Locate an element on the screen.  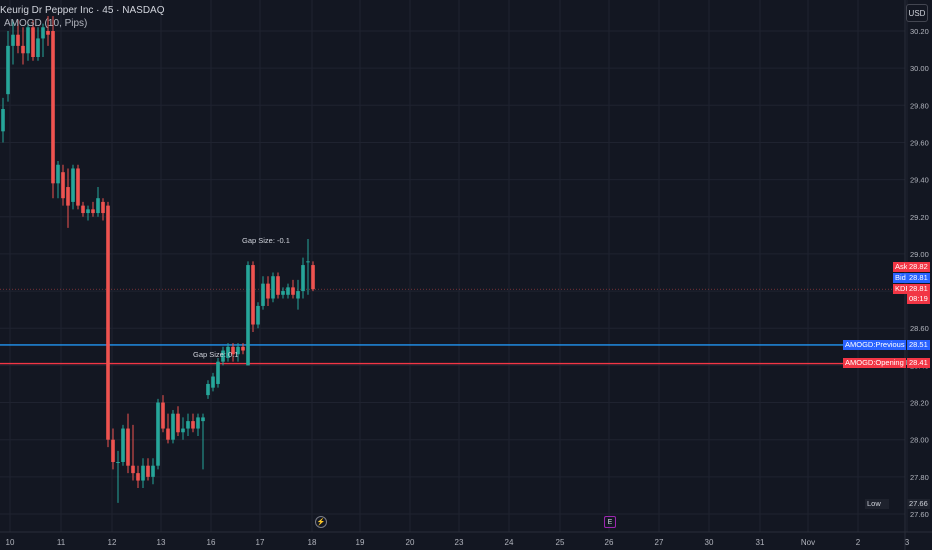
x-tick-label: 27 is located at coordinates (659, 542).